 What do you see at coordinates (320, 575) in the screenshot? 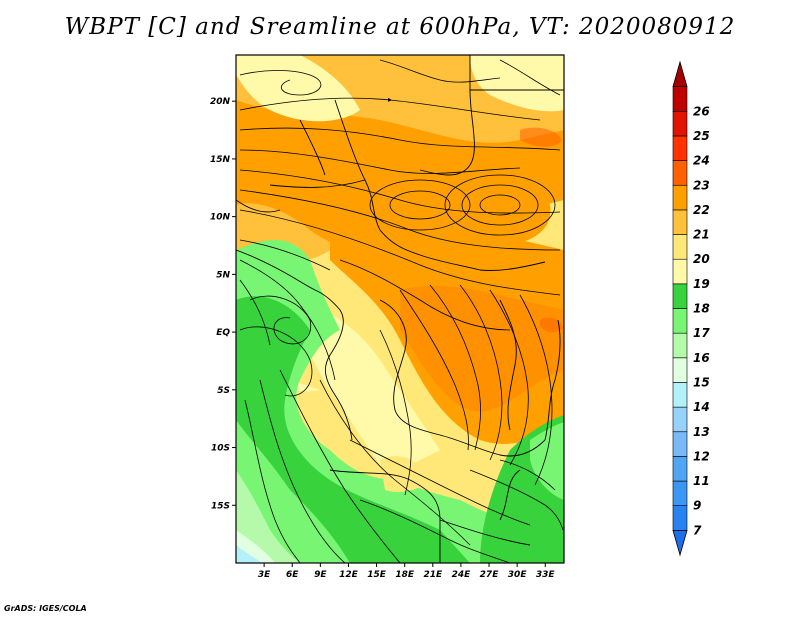
I see `lon-tick-label: 9E` at bounding box center [320, 575].